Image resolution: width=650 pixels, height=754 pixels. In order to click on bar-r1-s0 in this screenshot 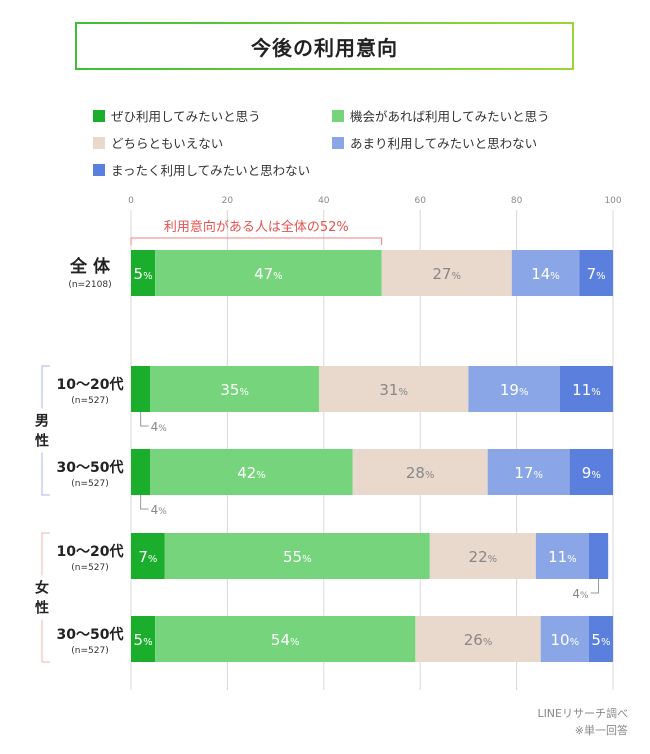, I will do `click(141, 389)`.